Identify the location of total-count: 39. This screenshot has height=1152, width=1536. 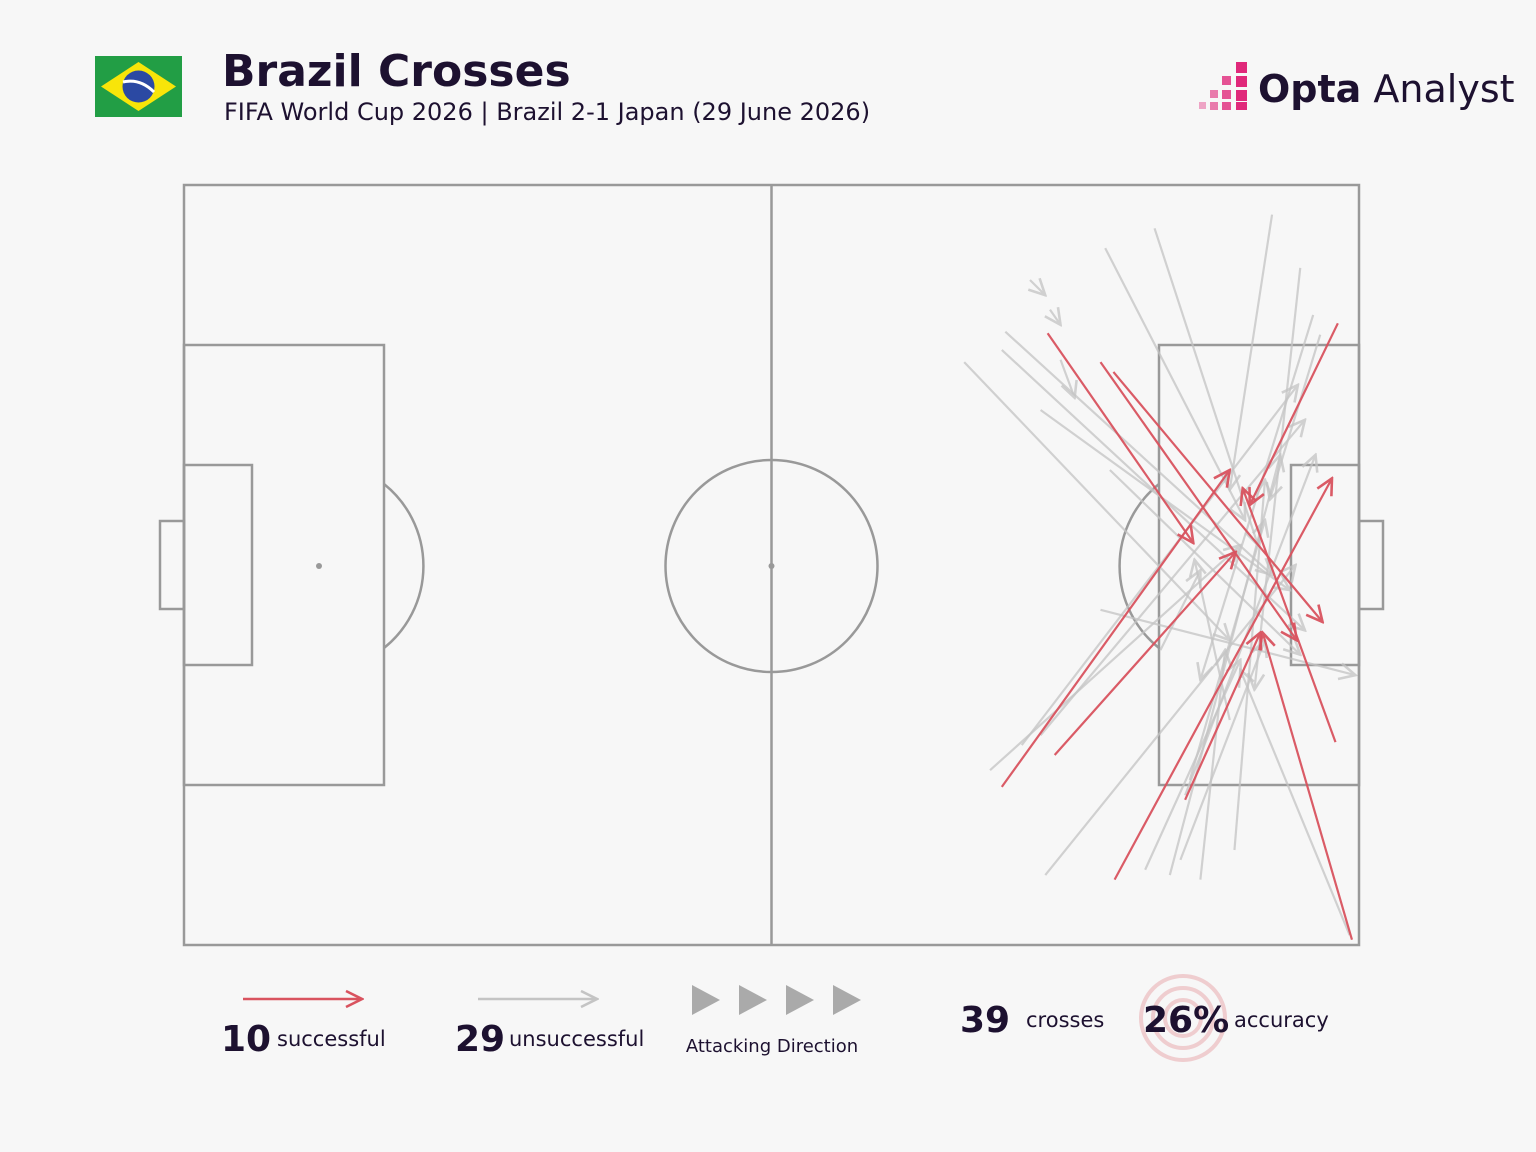
(985, 1020).